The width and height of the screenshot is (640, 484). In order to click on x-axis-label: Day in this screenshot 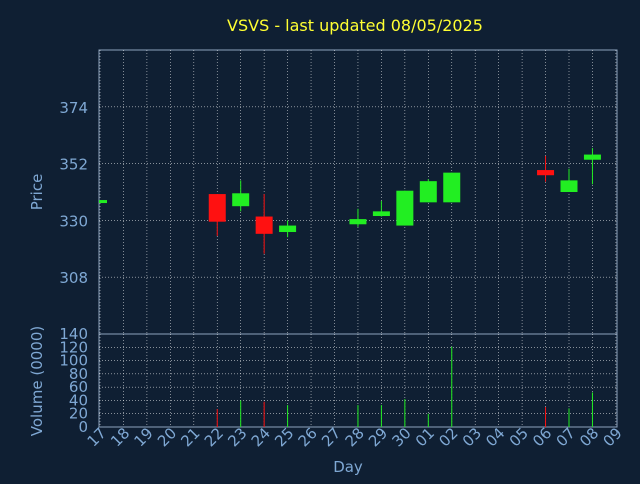, I will do `click(348, 467)`.